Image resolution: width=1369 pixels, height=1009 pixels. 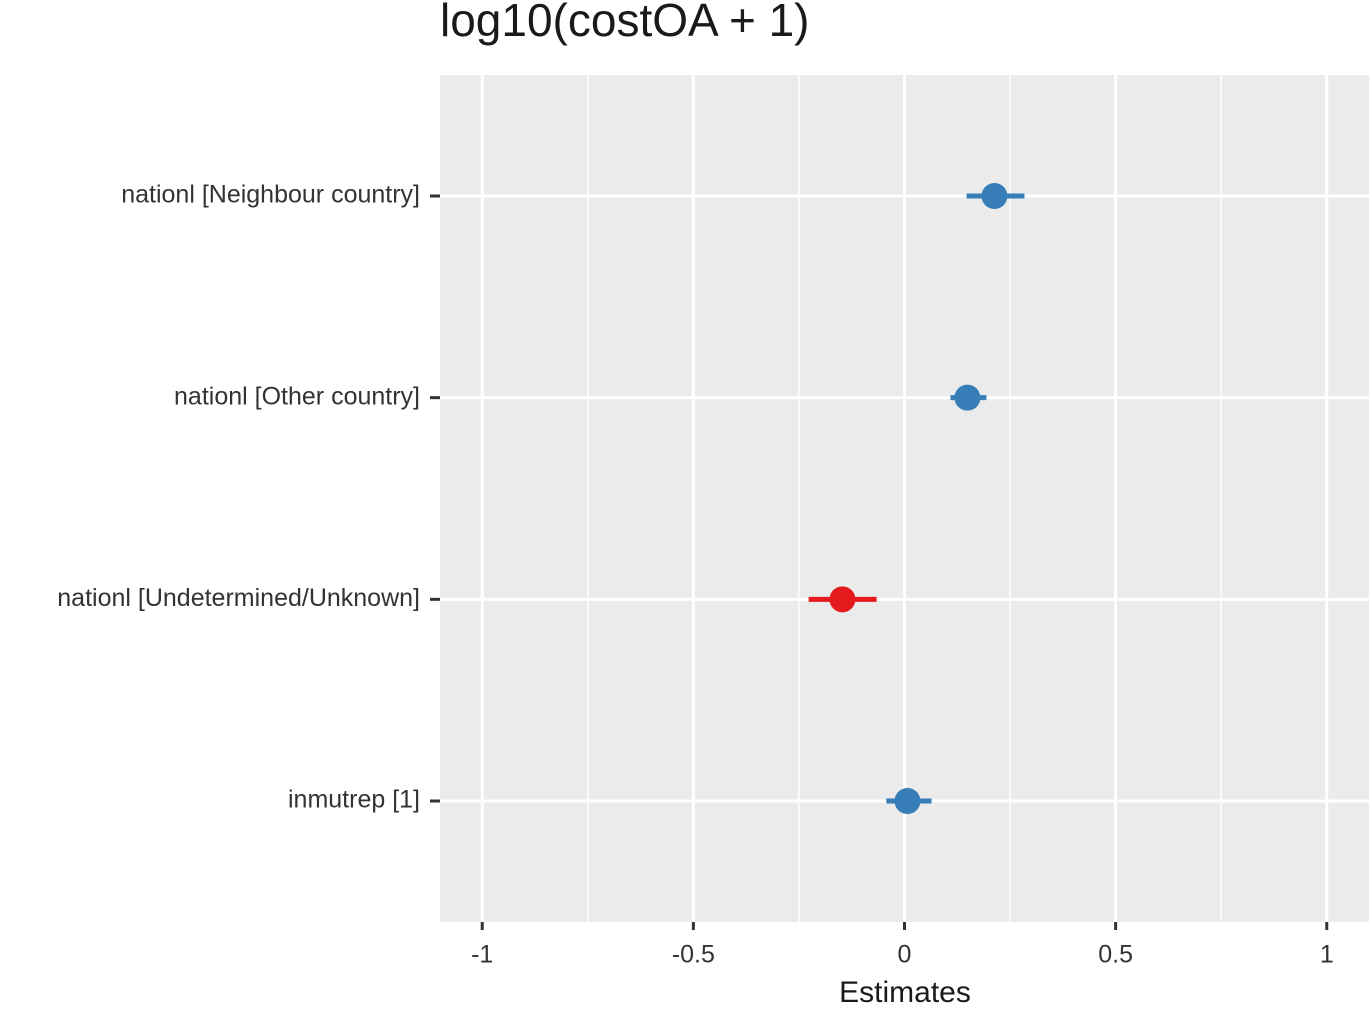 What do you see at coordinates (482, 955) in the screenshot?
I see `x-tick-label: -1` at bounding box center [482, 955].